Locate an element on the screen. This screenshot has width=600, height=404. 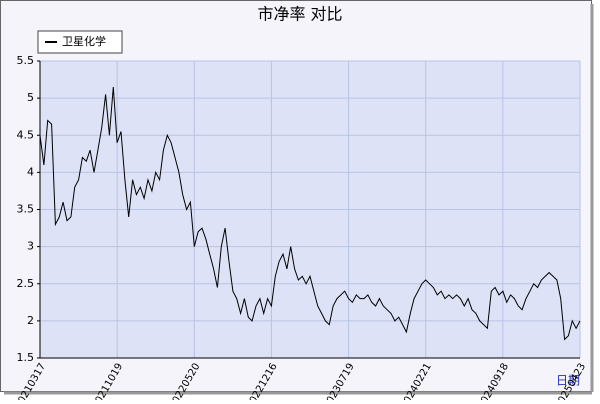
y-tick-label: 3.5 is located at coordinates (26, 209).